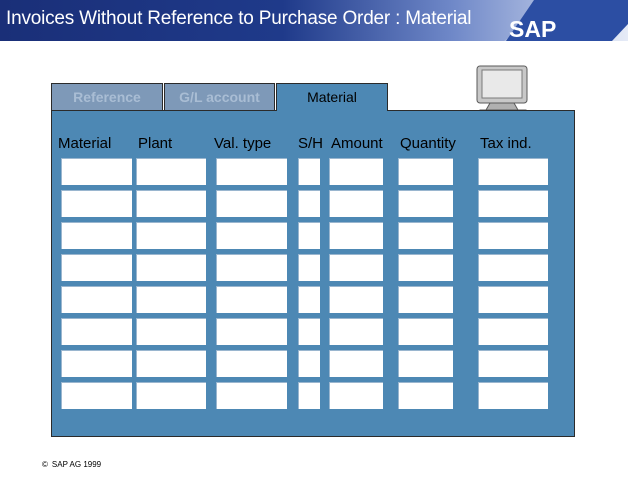  Describe the element at coordinates (243, 143) in the screenshot. I see `column-header-val-type: Val. type` at that location.